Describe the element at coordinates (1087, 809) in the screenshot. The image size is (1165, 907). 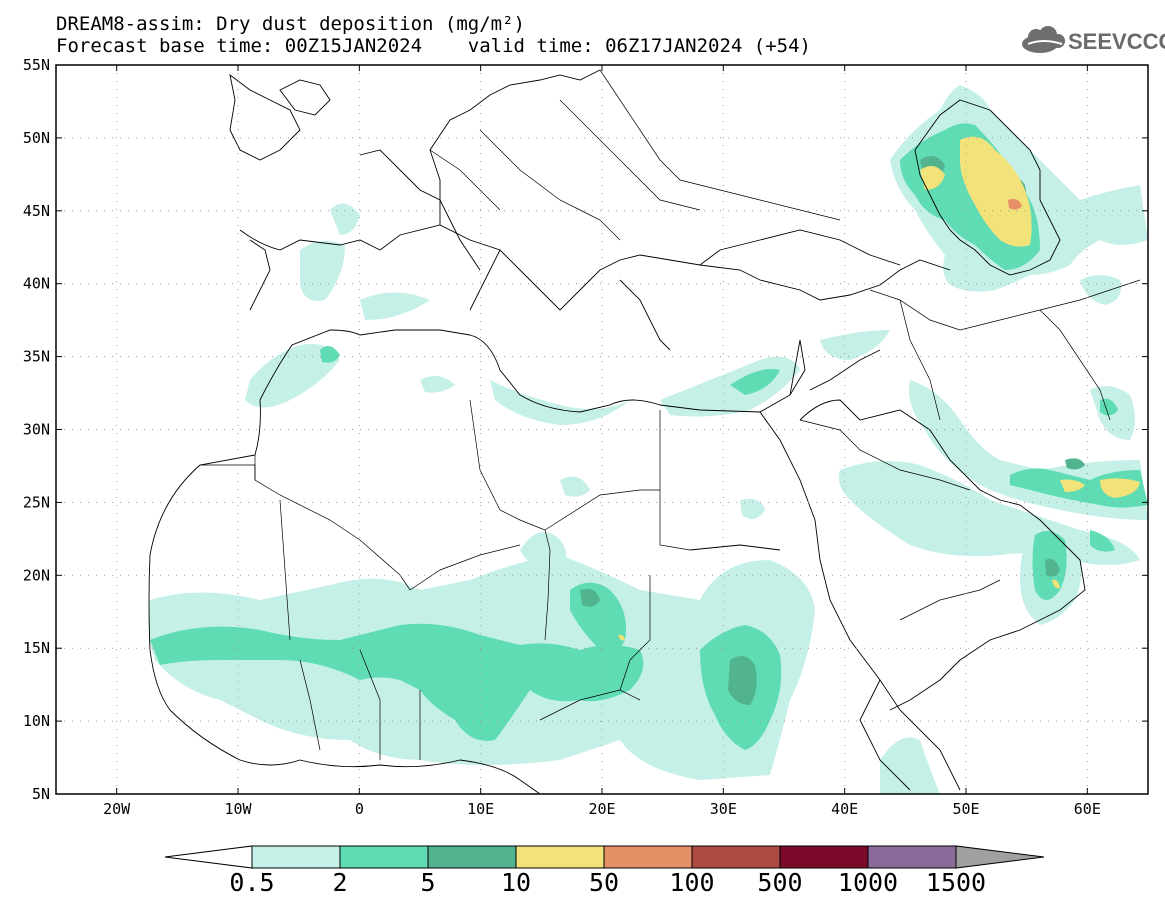
I see `lon-tick-label: 60E` at that location.